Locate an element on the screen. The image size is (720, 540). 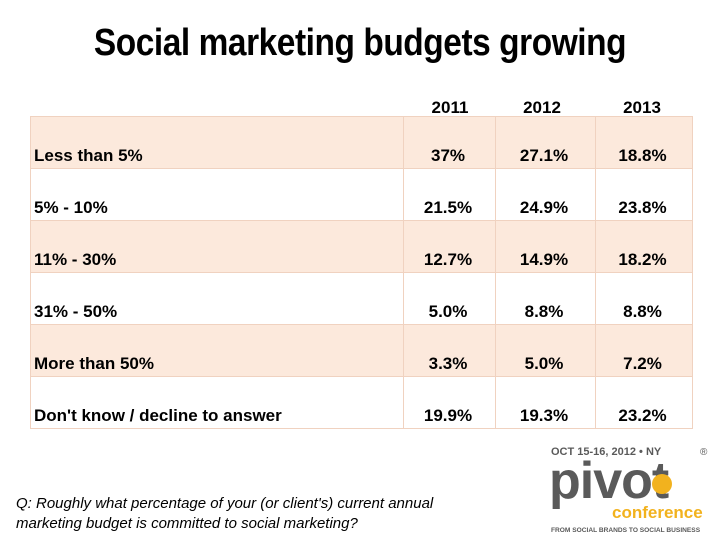
table-row: 5% - 10% 21.5% 24.9% 23.8% is located at coordinates (361, 194).